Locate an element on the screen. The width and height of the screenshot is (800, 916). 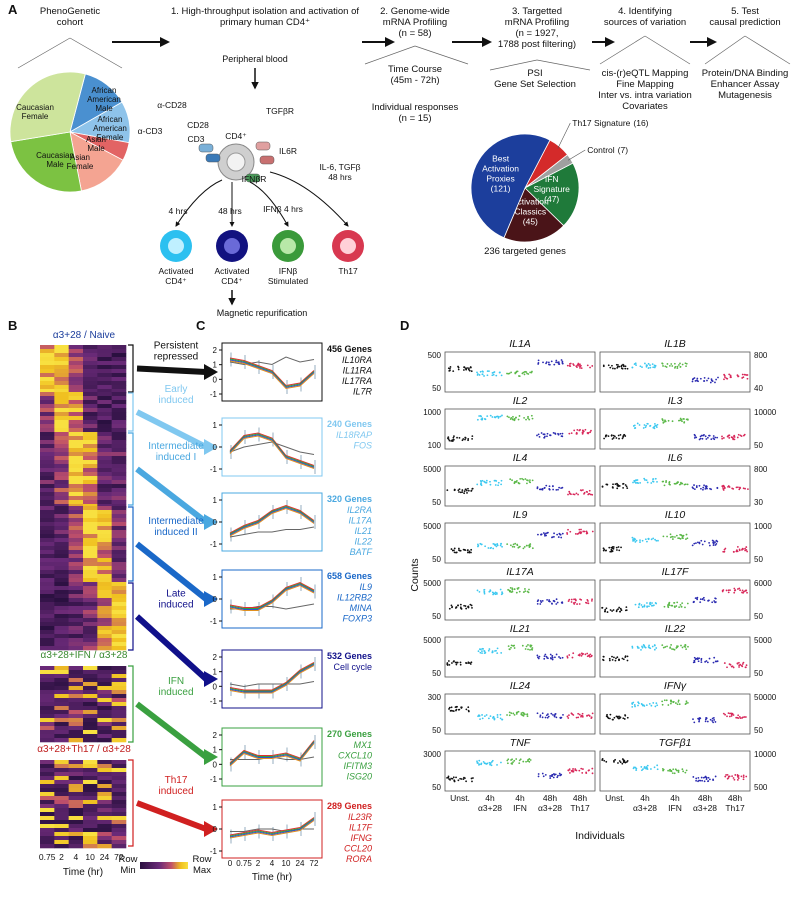
scatter-box is located at coordinates (520, 714).